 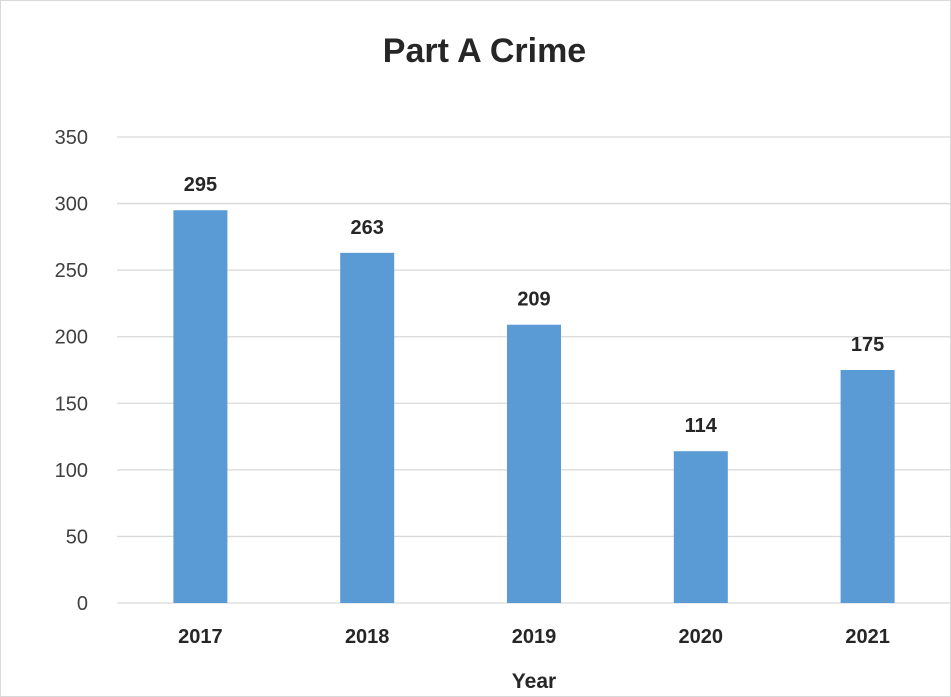 I want to click on x-category-label-2021: 2021, so click(x=867, y=637).